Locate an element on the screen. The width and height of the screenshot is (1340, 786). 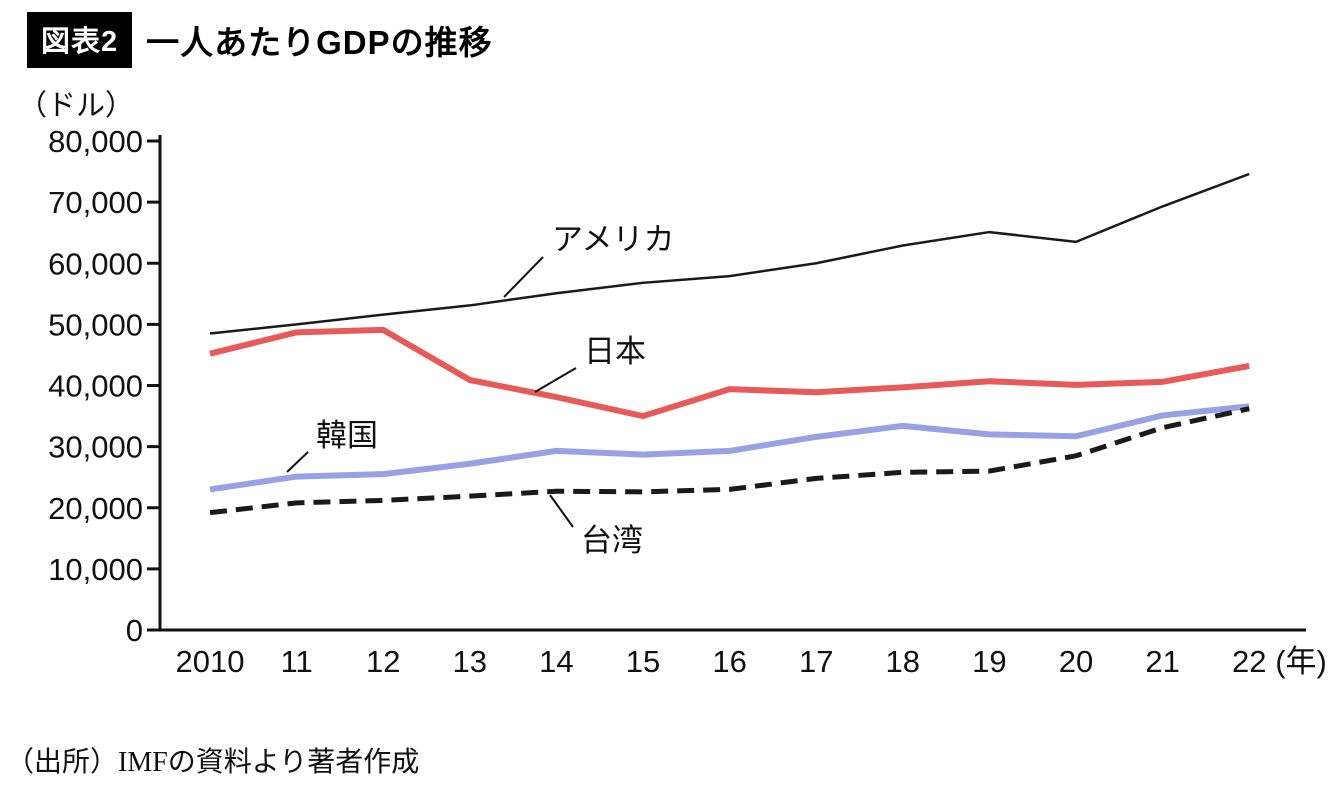
chart-header: 図表2 一人あたりGDPの推移 is located at coordinates (260, 40).